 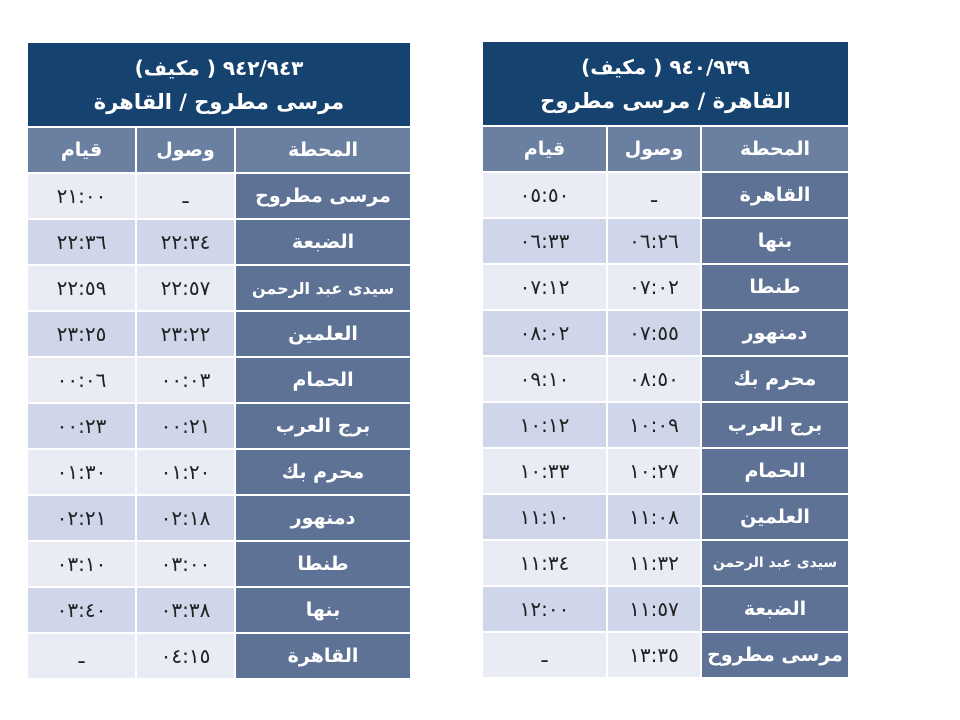 What do you see at coordinates (544, 471) in the screenshot?
I see `departure-time: ١٠:٣٣` at bounding box center [544, 471].